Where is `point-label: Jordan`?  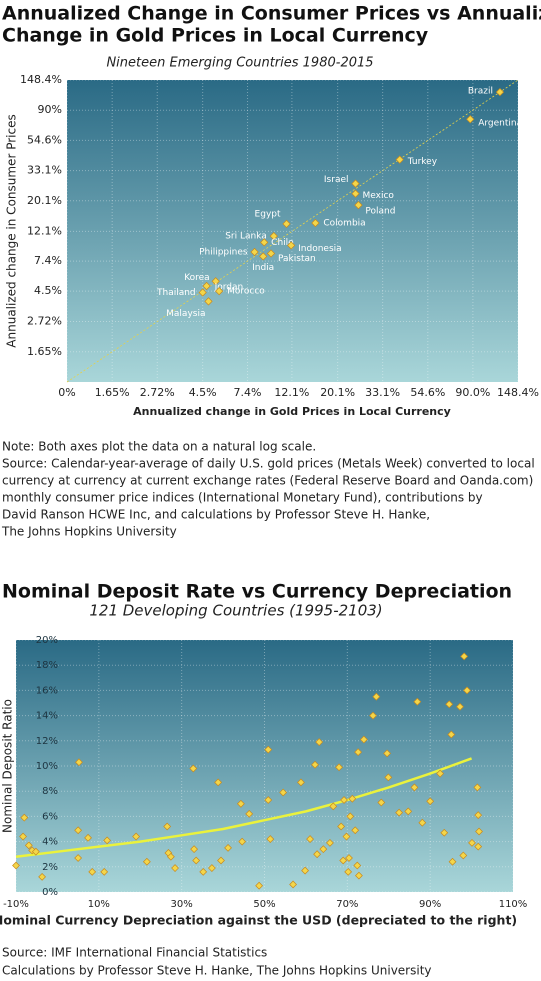 point-label: Jordan is located at coordinates (229, 288).